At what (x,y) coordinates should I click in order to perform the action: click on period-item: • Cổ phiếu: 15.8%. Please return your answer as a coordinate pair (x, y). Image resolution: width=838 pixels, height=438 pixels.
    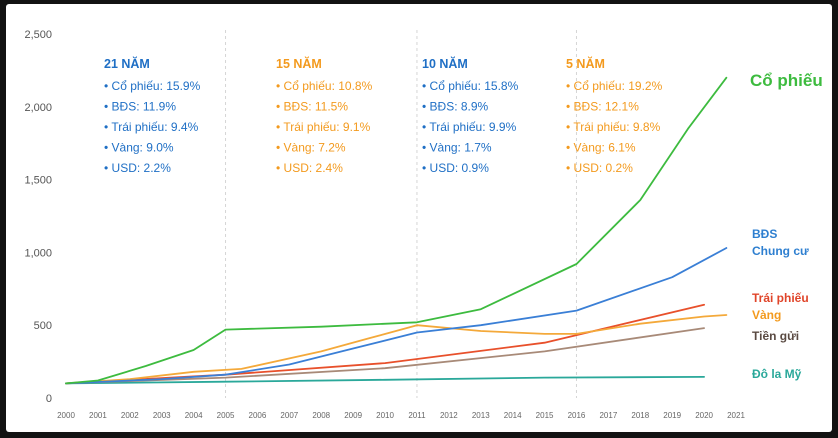
    Looking at the image, I should click on (470, 86).